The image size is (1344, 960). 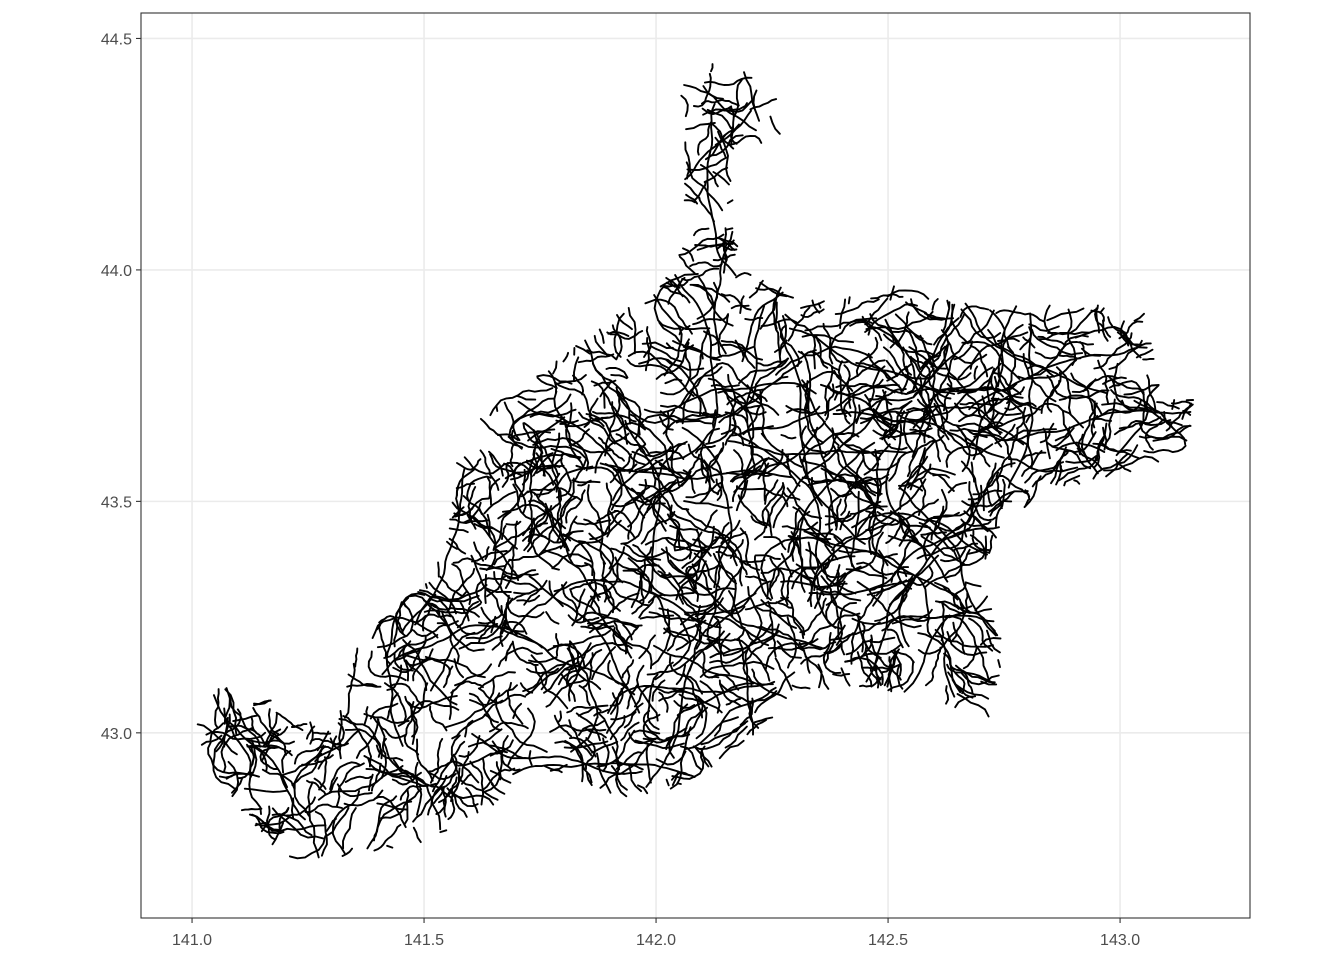 What do you see at coordinates (888, 940) in the screenshot?
I see `x-tick-label-3: 142.5` at bounding box center [888, 940].